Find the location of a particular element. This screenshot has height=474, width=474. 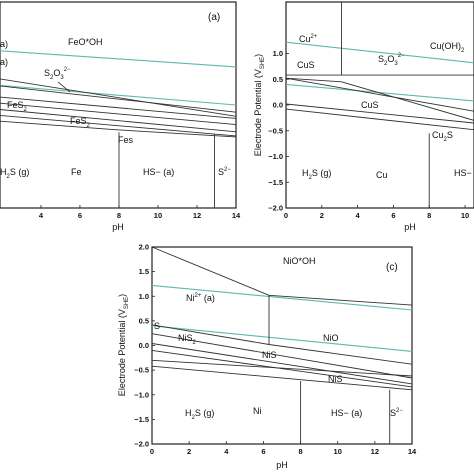

svg-text: Cu2+ is located at coordinates (308, 39).